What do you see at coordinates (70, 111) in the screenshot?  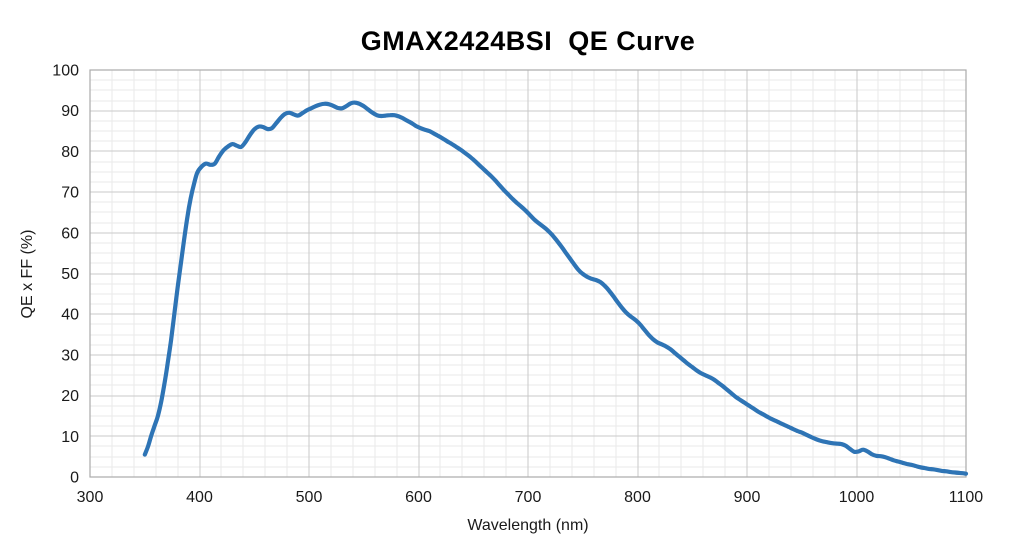 I see `y-tick-label: 90` at bounding box center [70, 111].